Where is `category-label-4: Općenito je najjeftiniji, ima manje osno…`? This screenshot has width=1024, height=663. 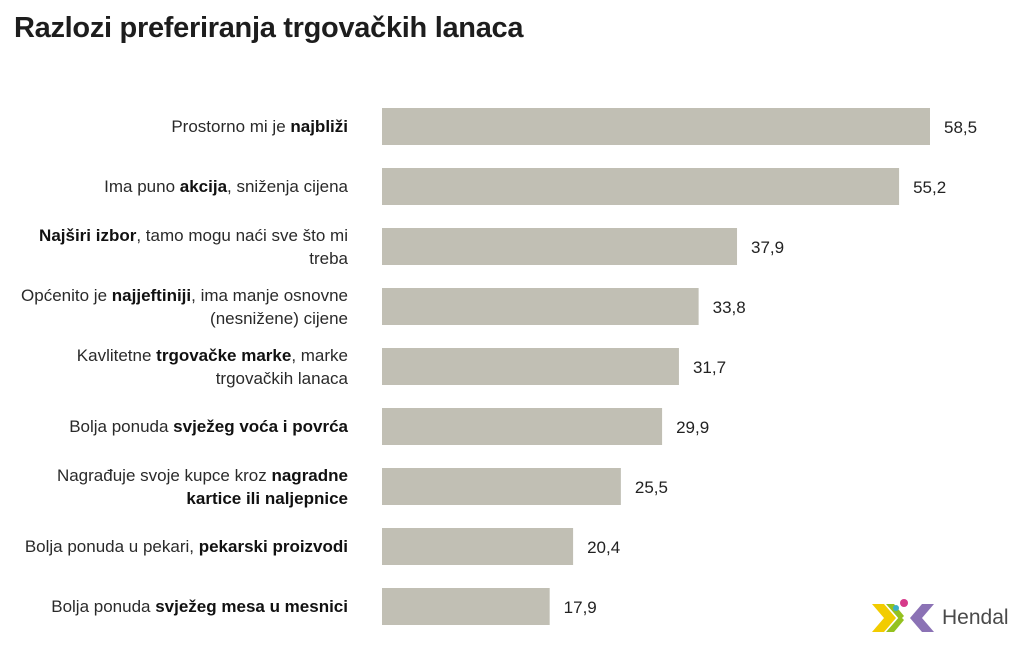
category-label-4: Općenito je najjeftiniji, ima manje osno… is located at coordinates (184, 306).